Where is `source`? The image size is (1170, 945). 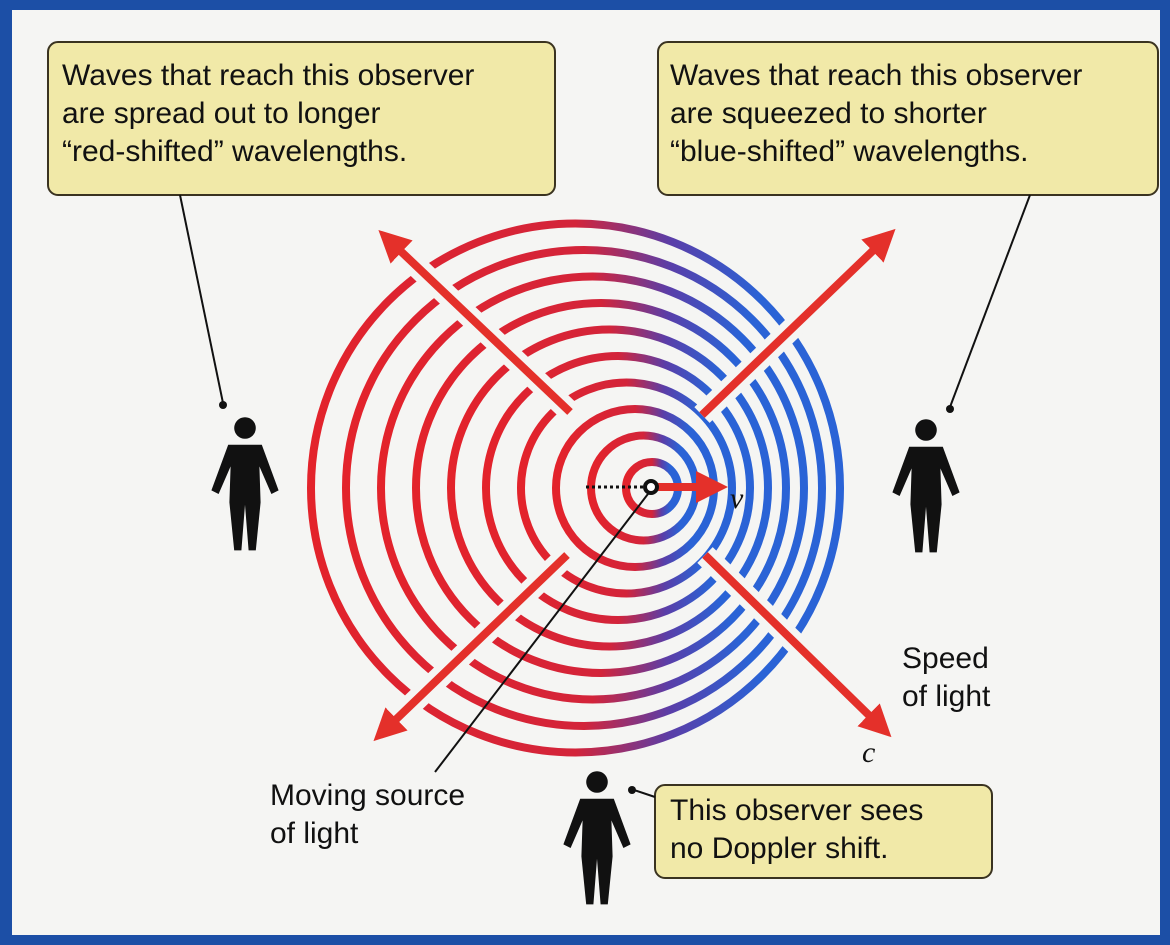 source is located at coordinates (651, 487).